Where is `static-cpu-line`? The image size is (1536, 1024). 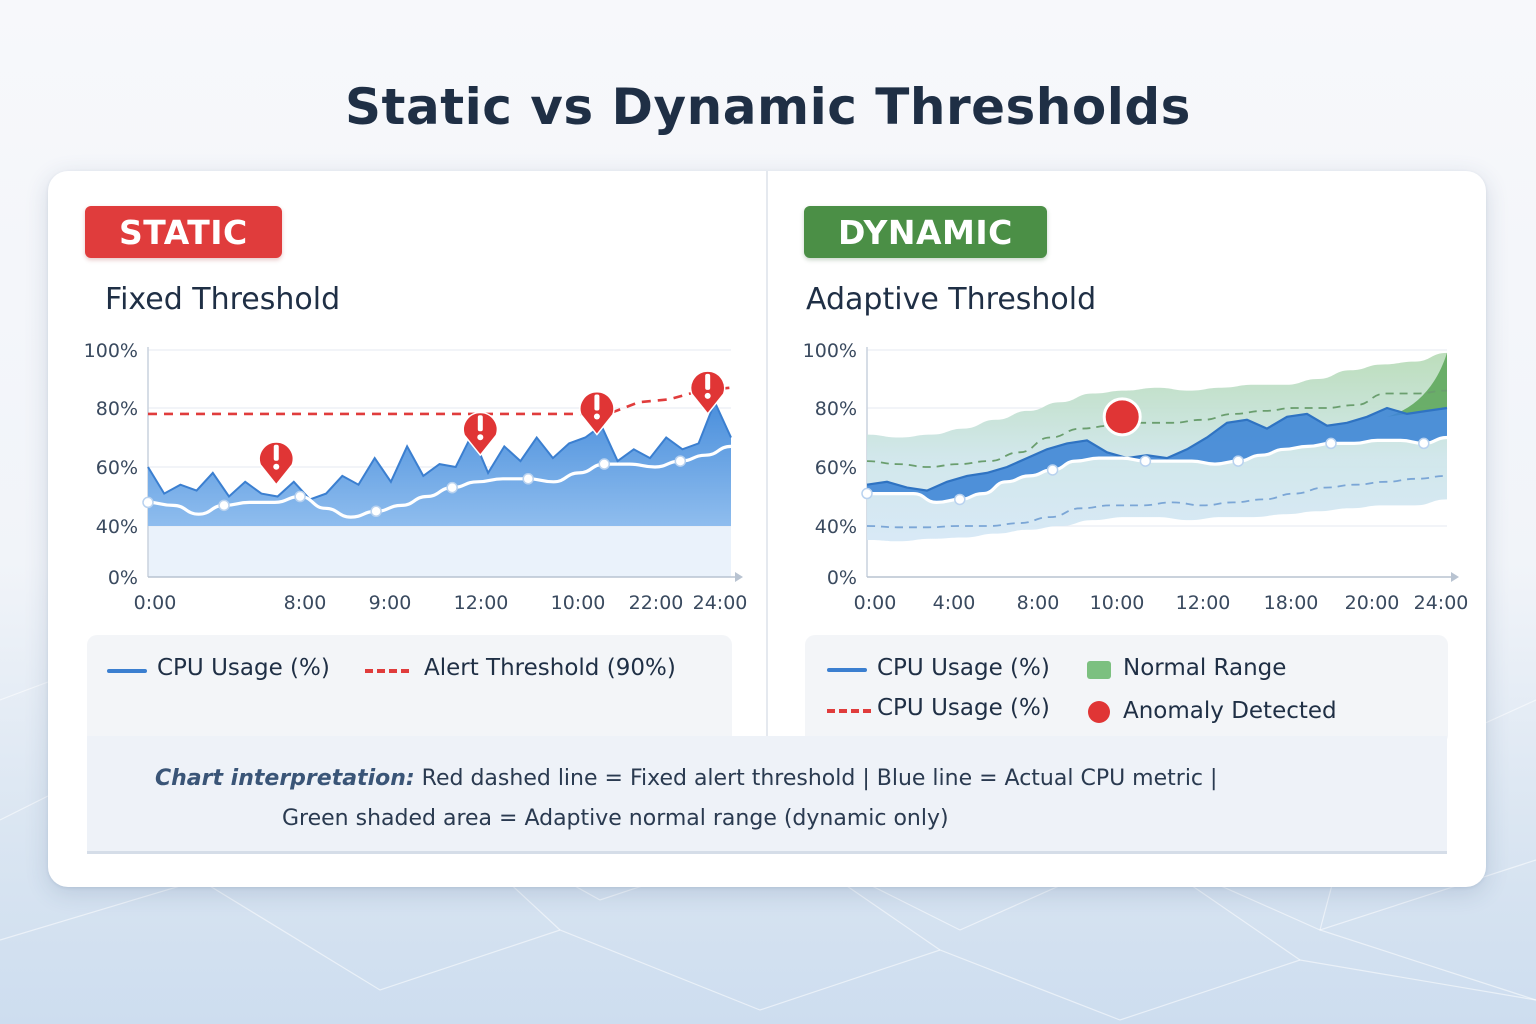 static-cpu-line is located at coordinates (439, 450).